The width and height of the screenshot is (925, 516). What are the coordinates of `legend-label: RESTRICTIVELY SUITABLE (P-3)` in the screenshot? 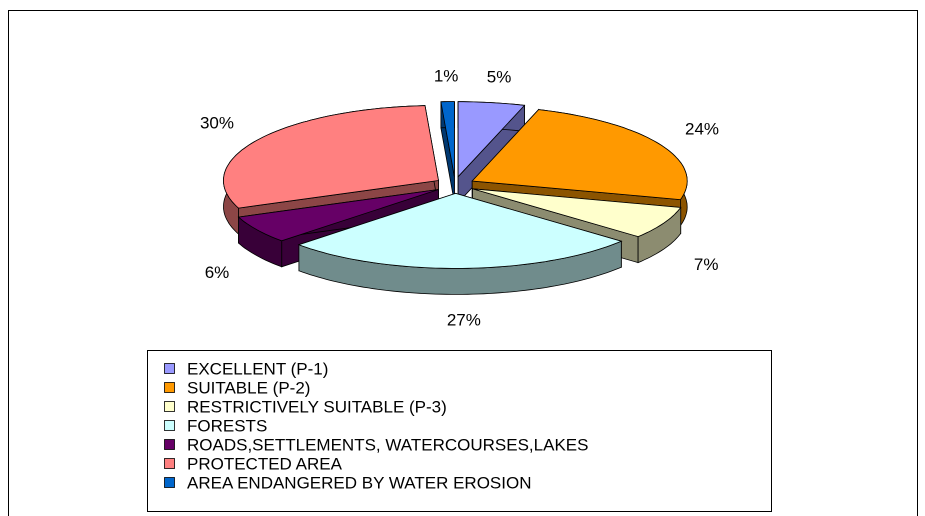 It's located at (317, 406).